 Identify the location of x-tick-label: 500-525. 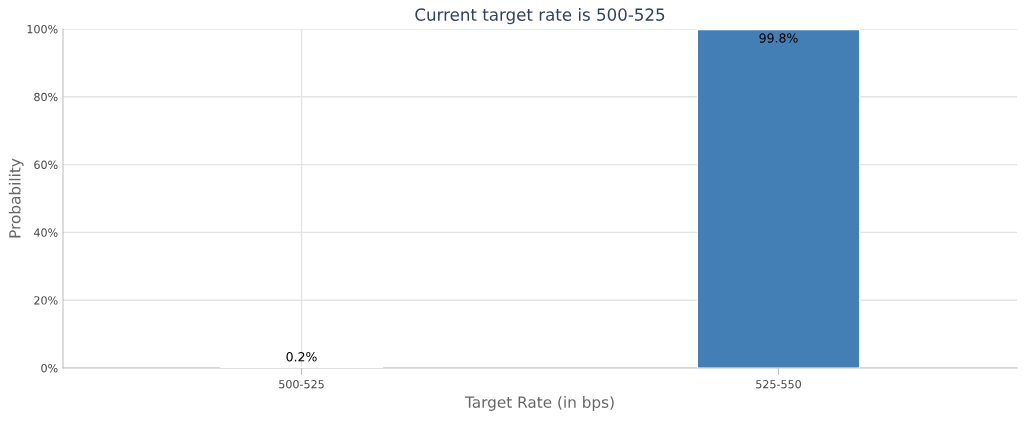
(301, 384).